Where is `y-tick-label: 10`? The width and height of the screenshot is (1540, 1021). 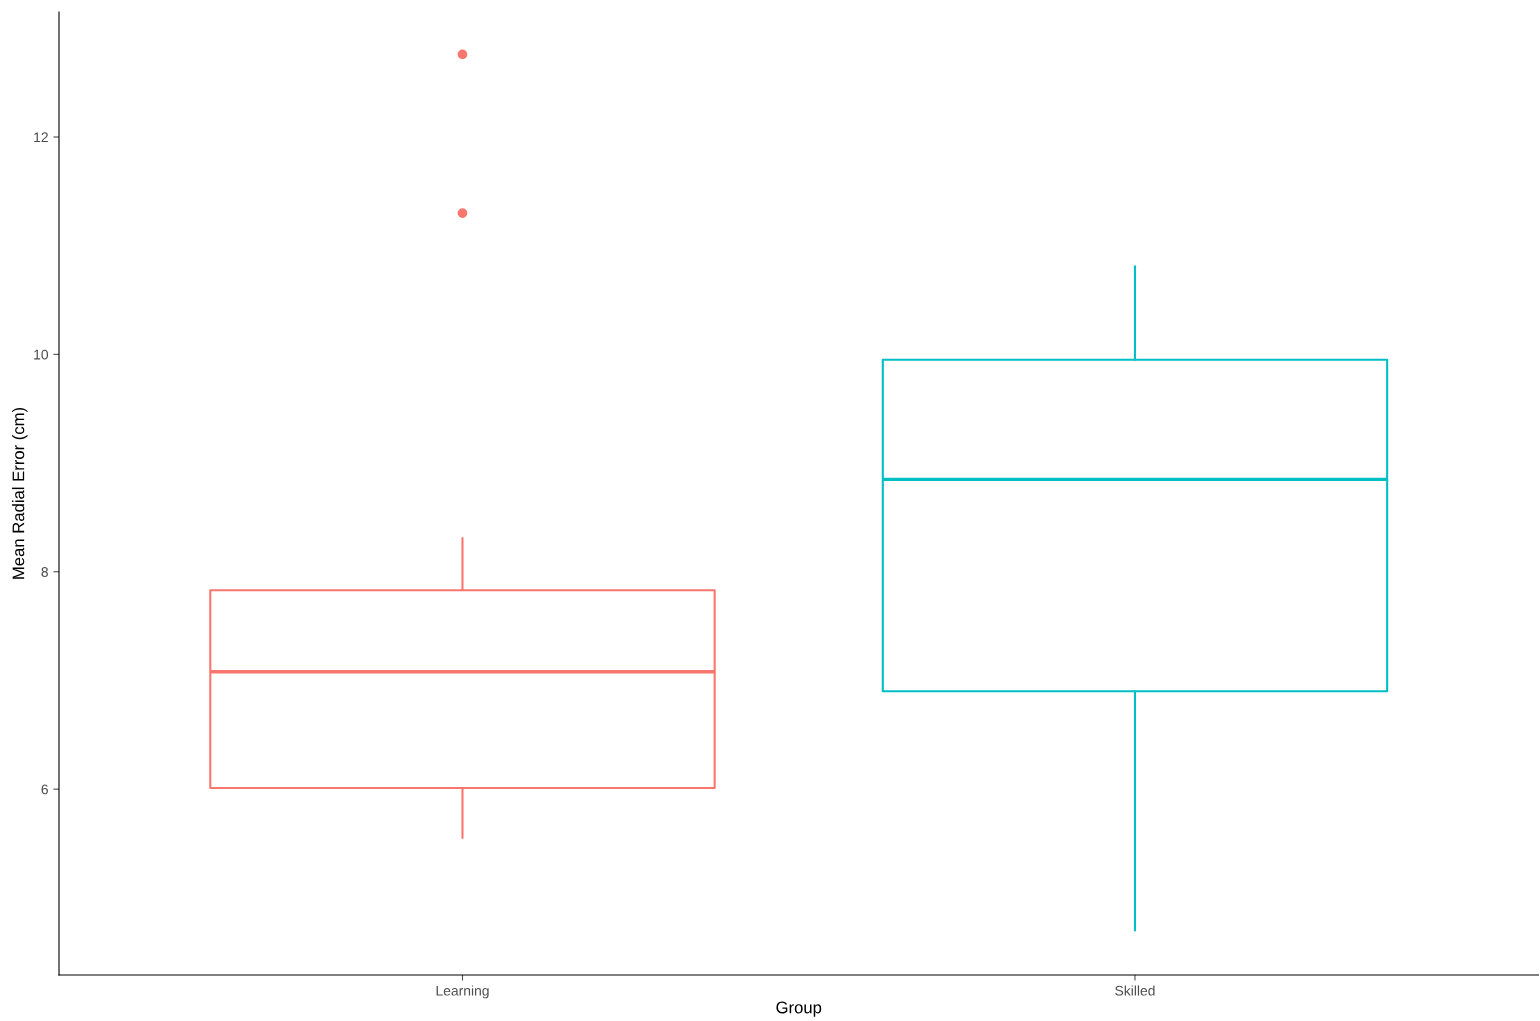 y-tick-label: 10 is located at coordinates (41, 354).